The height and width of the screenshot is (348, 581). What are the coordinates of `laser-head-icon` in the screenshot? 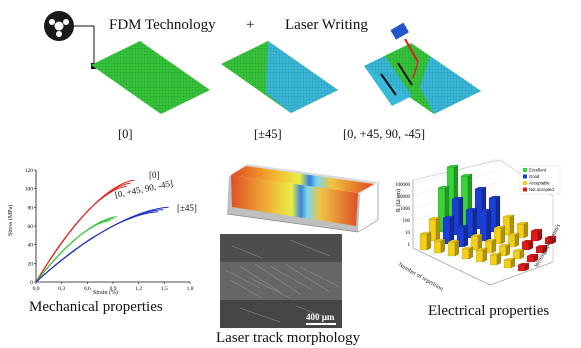 It's located at (404, 50).